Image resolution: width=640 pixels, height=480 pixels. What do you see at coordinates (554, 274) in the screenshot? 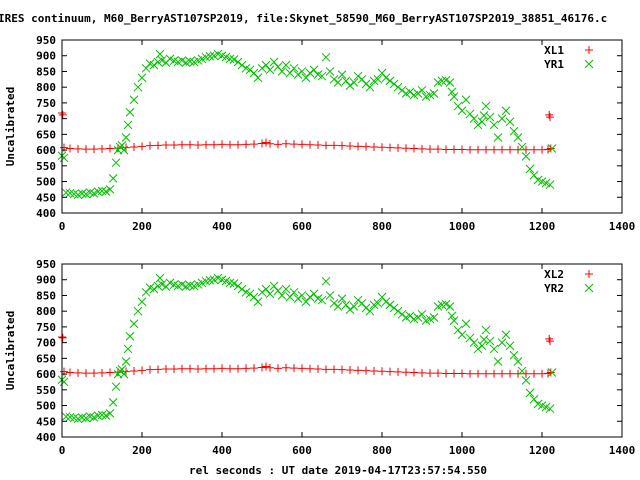
I see `legend-label-XL2: XL2` at bounding box center [554, 274].